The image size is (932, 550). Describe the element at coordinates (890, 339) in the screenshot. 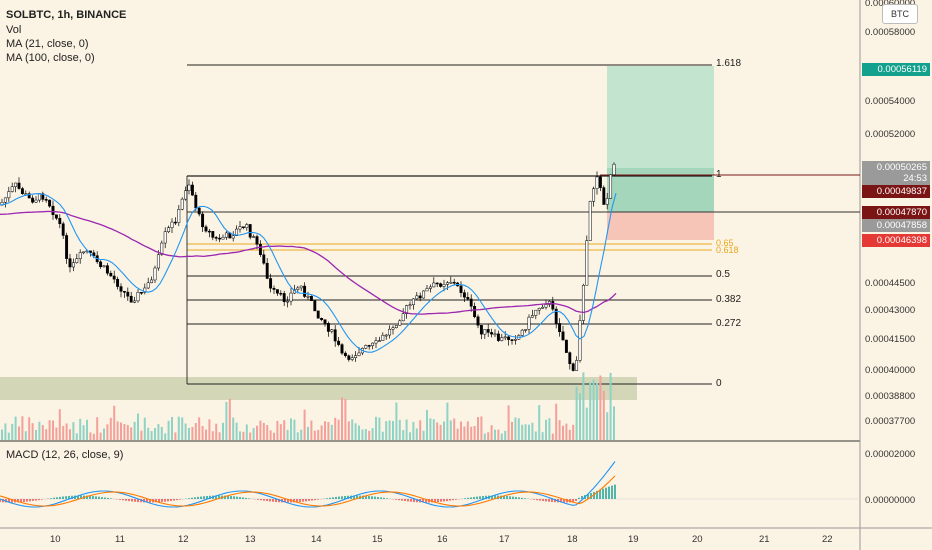

I see `price-tick-label: 0.00041500` at that location.